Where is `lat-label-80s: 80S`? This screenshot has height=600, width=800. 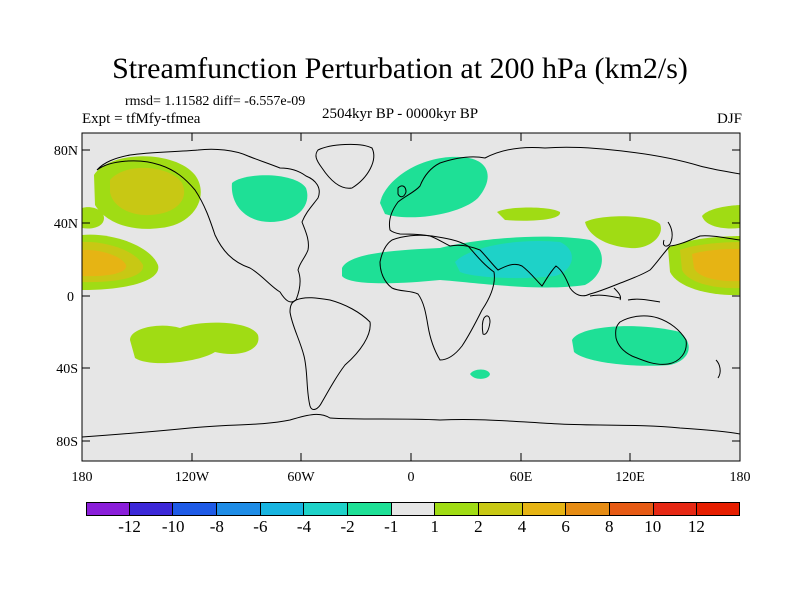
lat-label-80s: 80S is located at coordinates (67, 442).